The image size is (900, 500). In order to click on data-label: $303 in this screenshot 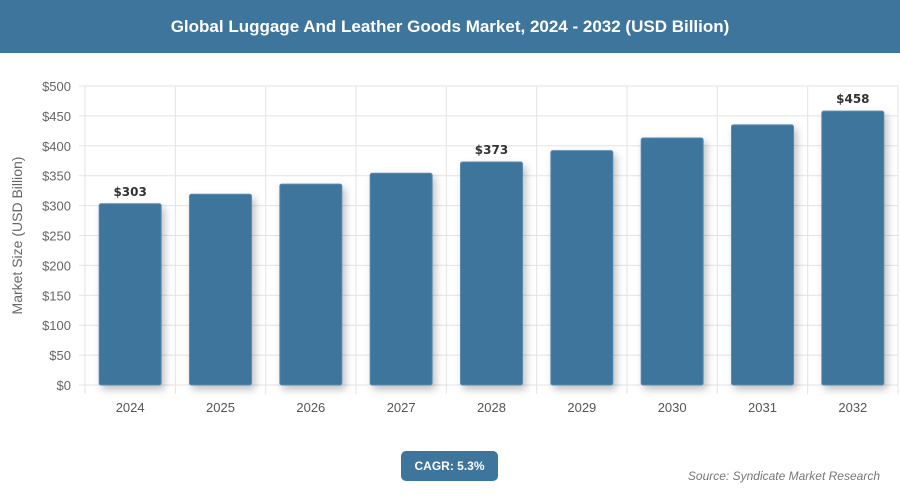, I will do `click(129, 192)`.